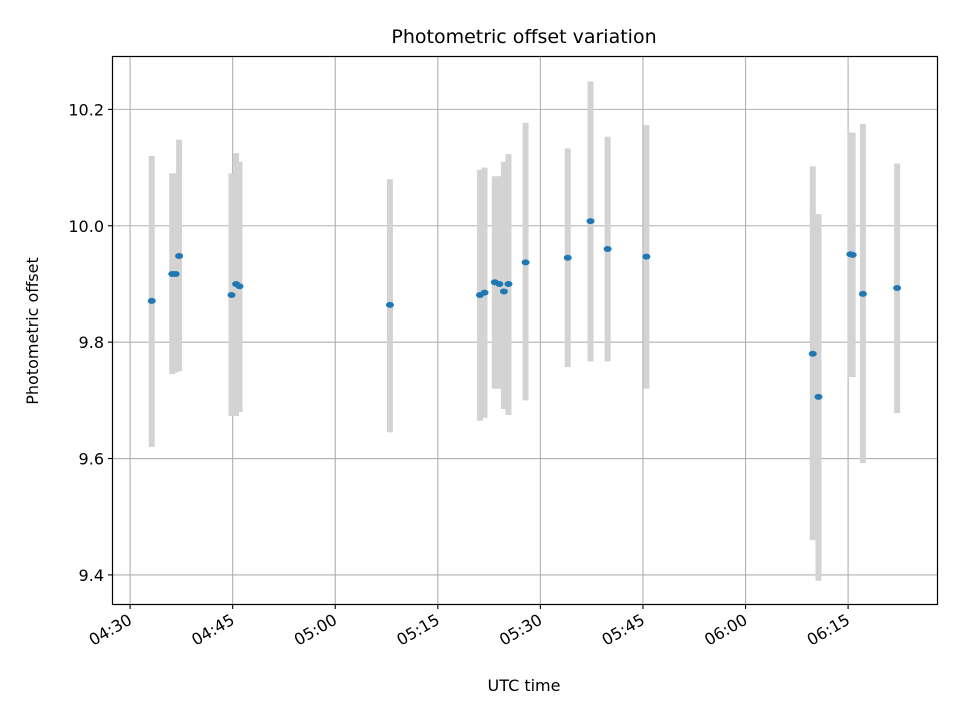  What do you see at coordinates (32, 331) in the screenshot?
I see `y-axis-label: Photometric offset` at bounding box center [32, 331].